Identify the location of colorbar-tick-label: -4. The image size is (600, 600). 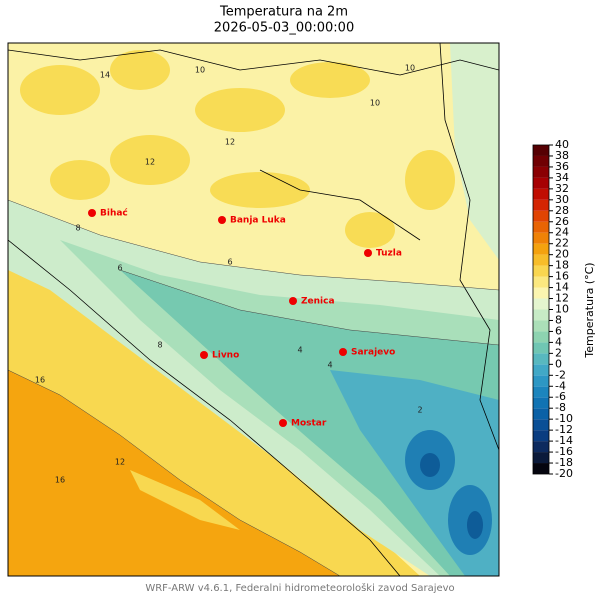
(560, 385).